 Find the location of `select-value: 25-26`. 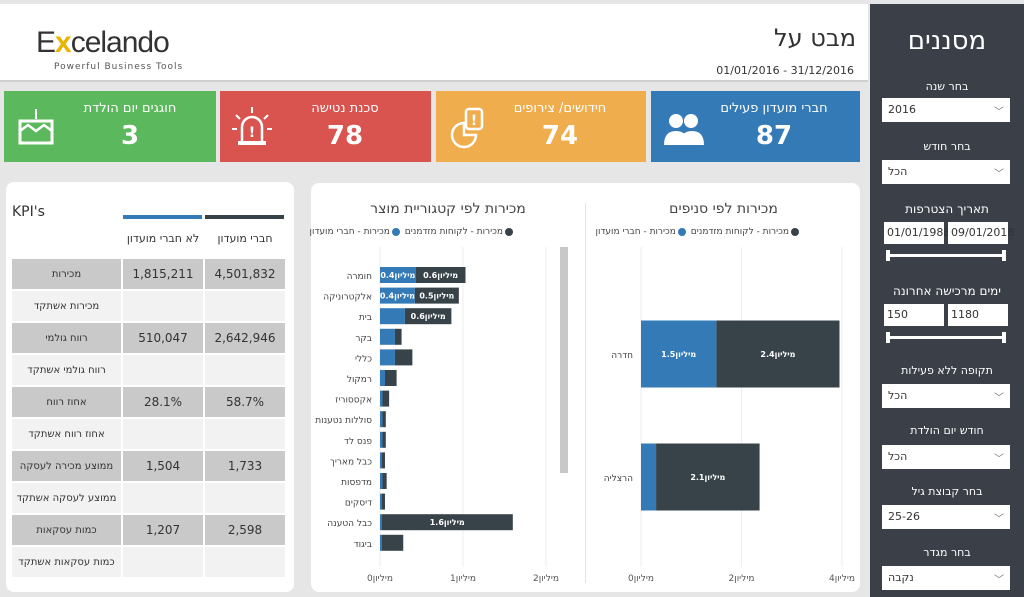

select-value: 25-26 is located at coordinates (904, 516).